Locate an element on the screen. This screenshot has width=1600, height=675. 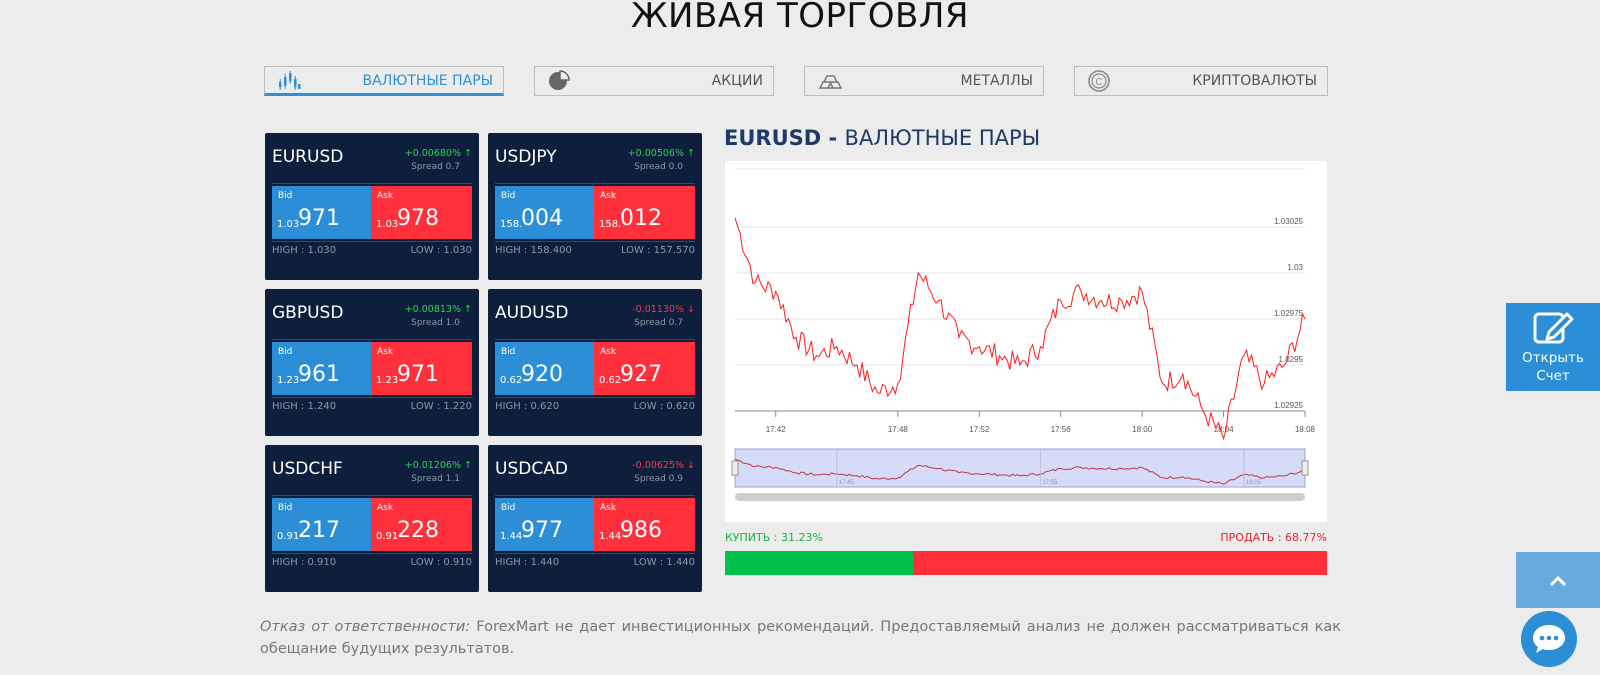
ask-button: Ask 0.62 927 is located at coordinates (644, 368).